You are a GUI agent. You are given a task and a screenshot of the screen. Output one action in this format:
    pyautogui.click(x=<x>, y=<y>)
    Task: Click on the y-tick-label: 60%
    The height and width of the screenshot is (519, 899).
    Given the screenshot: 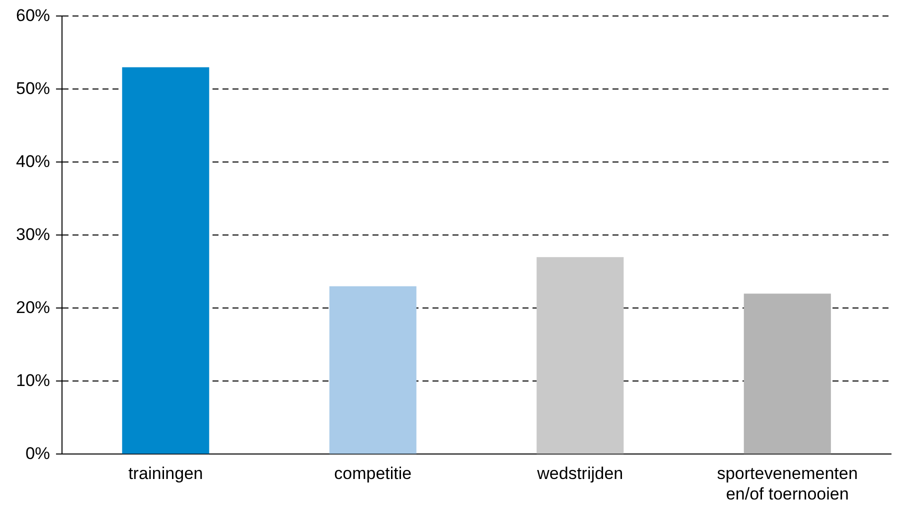 What is the action you would take?
    pyautogui.click(x=33, y=15)
    